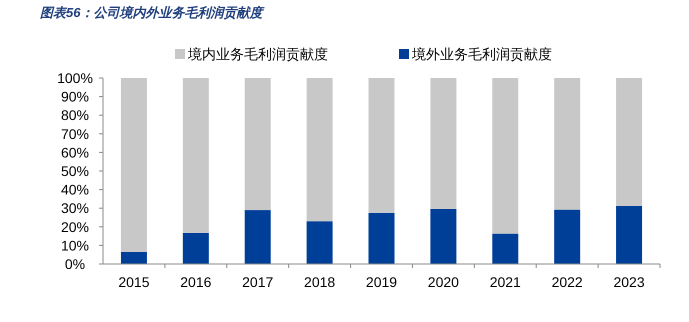 The width and height of the screenshot is (689, 322). What do you see at coordinates (153, 12) in the screenshot?
I see `chart-title: 图表56：公司境内外业务毛利润贡献度` at bounding box center [153, 12].